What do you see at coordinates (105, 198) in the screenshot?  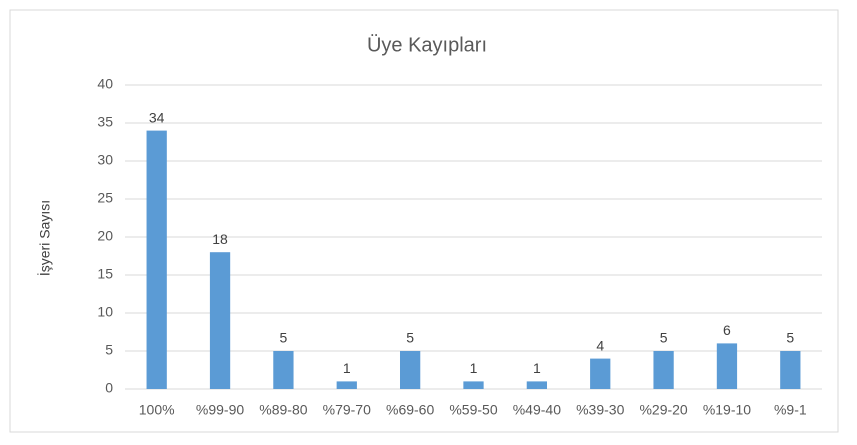 I see `y-tick-label: 25` at bounding box center [105, 198].